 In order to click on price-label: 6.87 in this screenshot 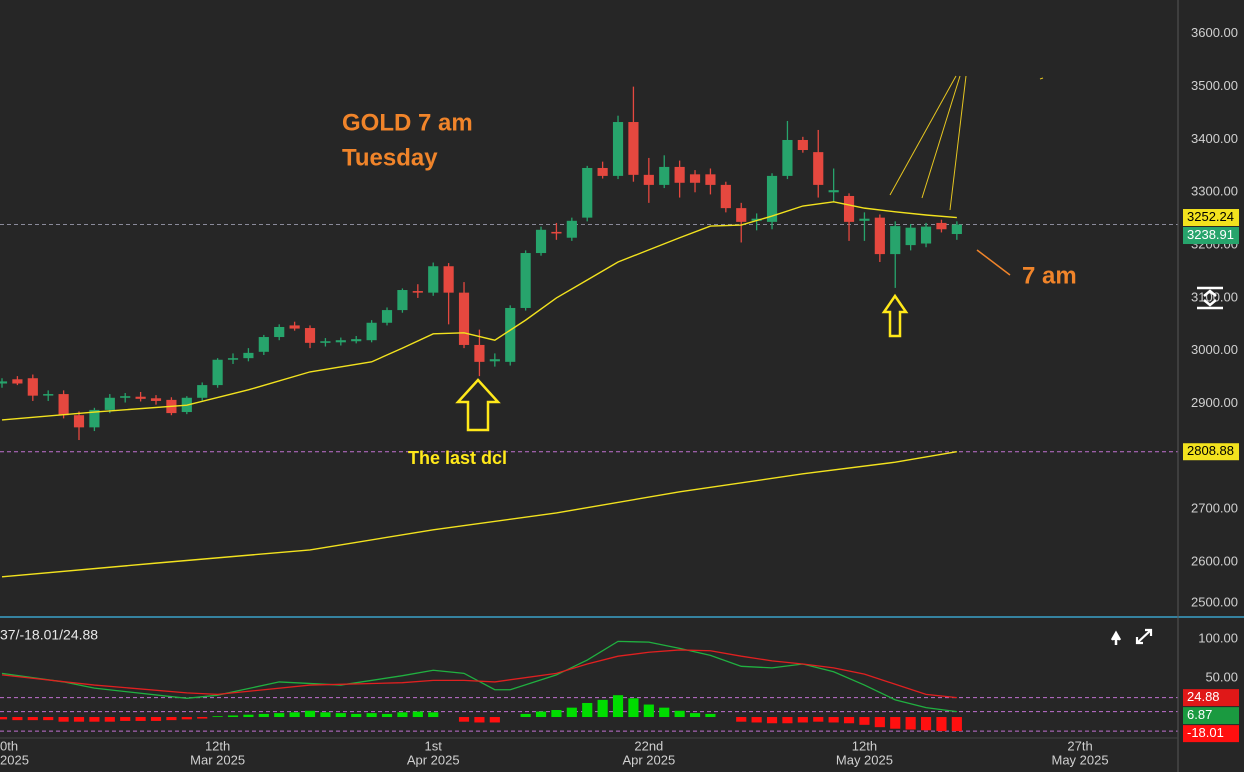, I will do `click(1199, 714)`.